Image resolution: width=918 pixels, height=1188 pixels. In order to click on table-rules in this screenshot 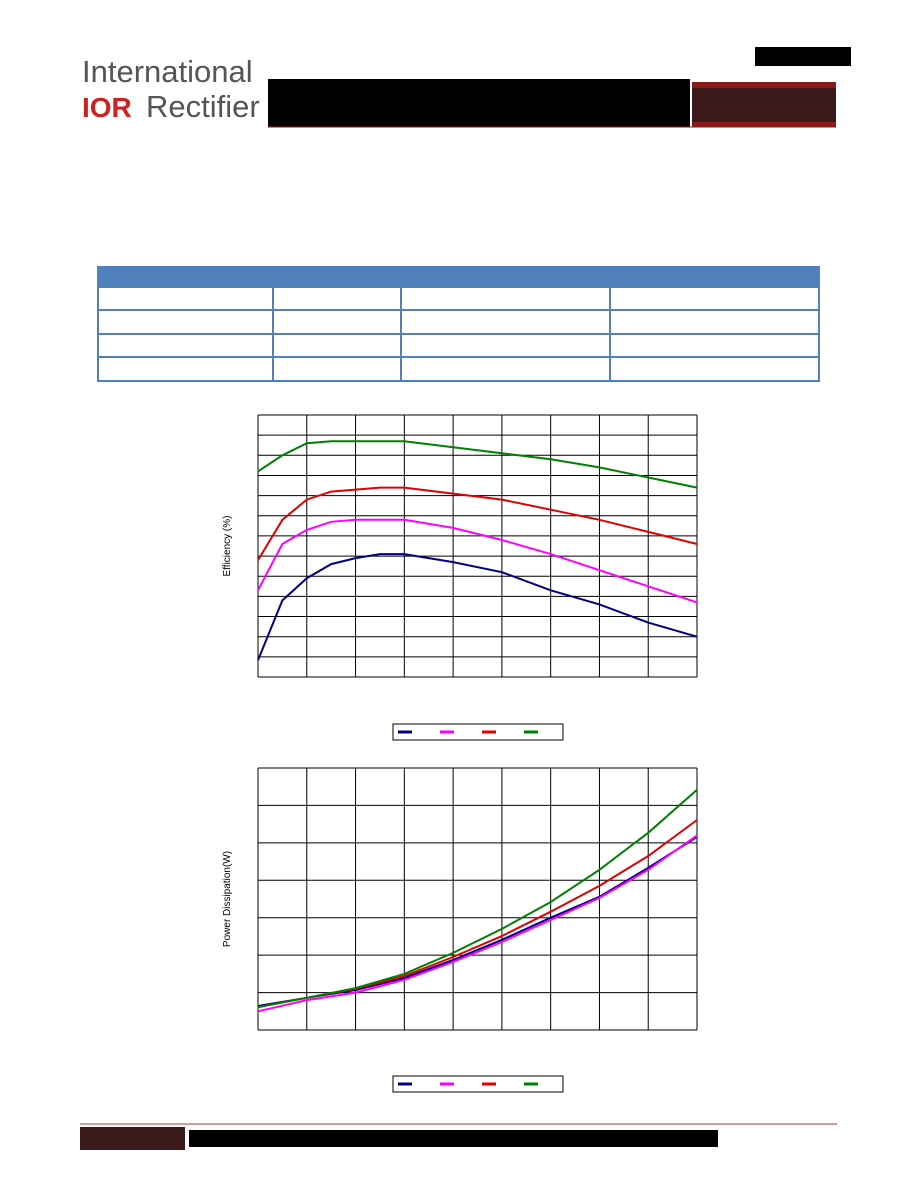, I will do `click(458, 334)`.